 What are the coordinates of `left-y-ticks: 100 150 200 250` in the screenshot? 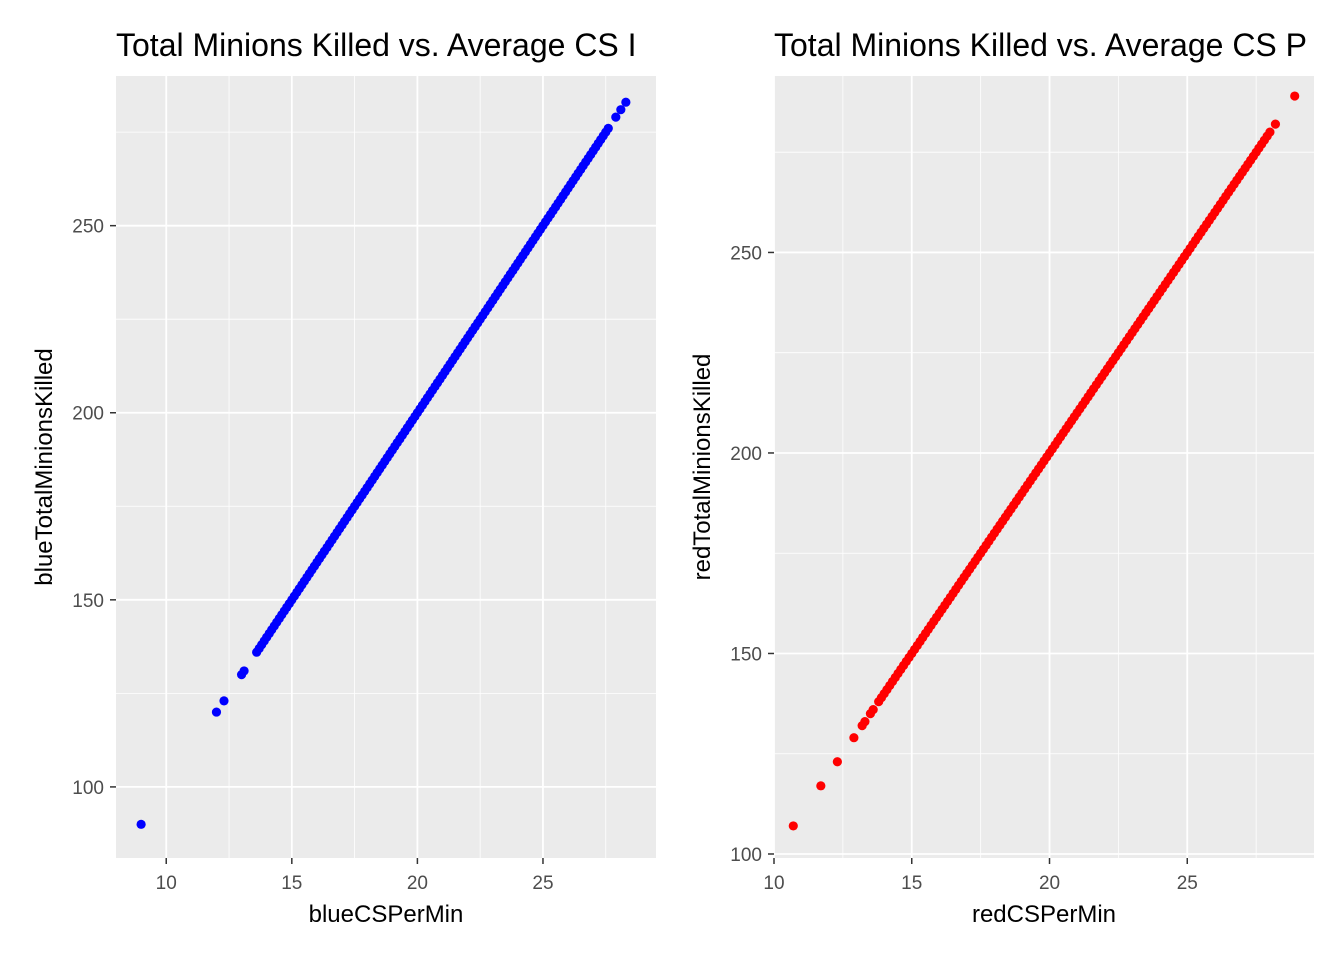 It's located at (94, 508).